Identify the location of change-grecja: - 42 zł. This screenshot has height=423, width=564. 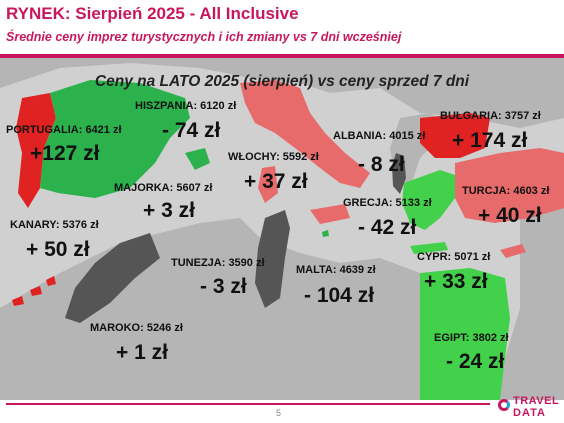
(387, 227).